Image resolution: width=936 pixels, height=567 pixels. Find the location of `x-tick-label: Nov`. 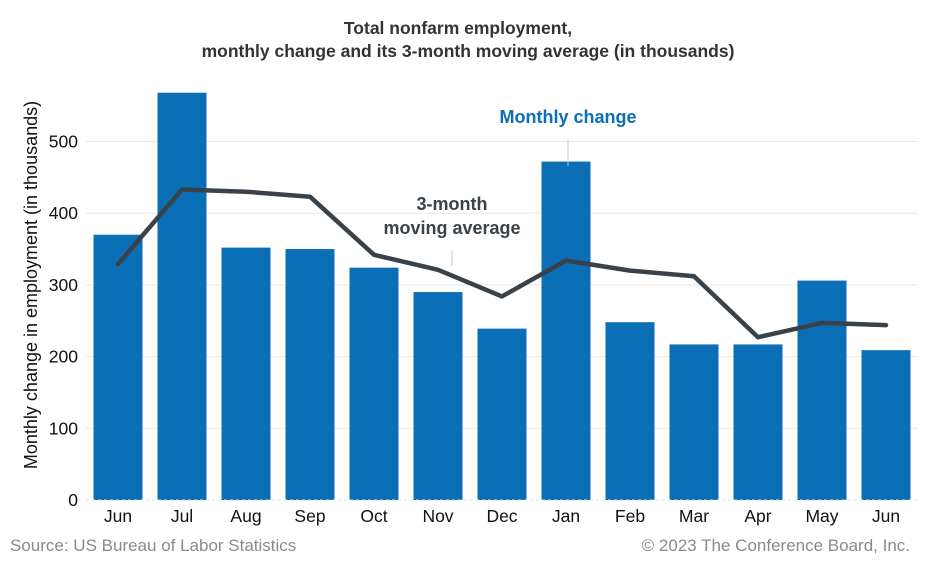

x-tick-label: Nov is located at coordinates (437, 516).